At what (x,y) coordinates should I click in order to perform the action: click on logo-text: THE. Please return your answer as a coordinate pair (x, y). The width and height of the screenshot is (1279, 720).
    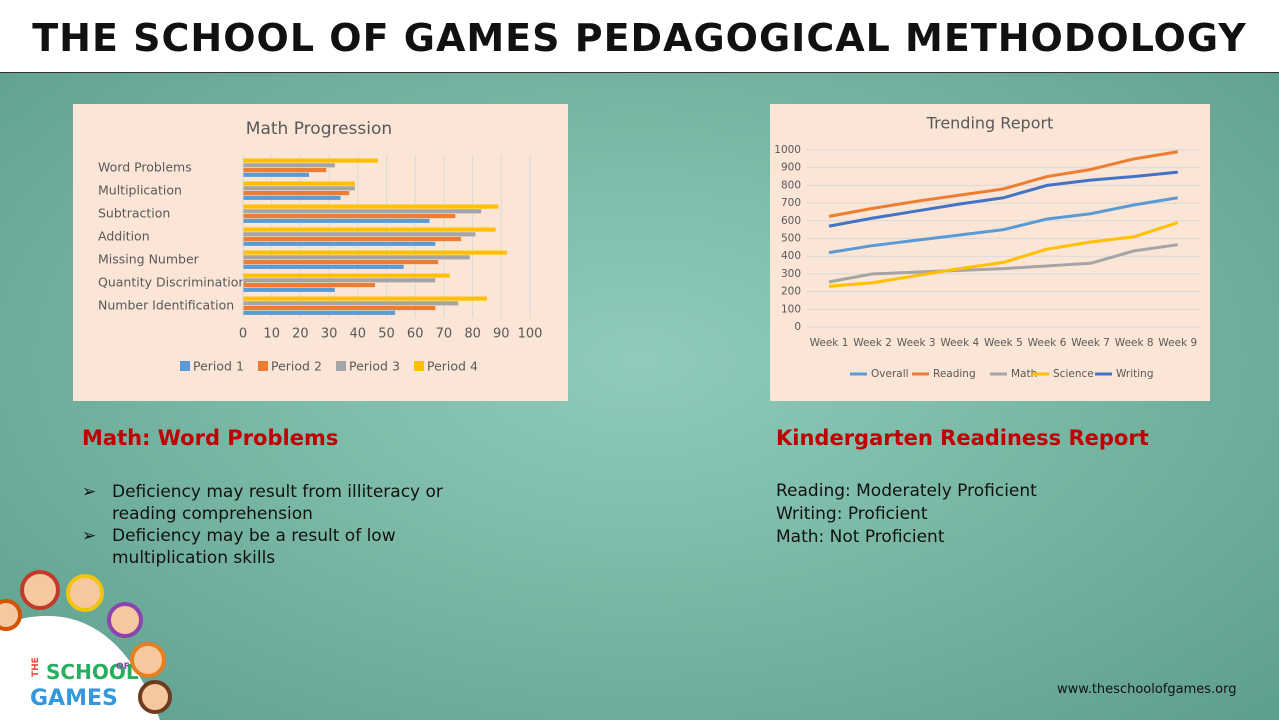
    Looking at the image, I should click on (36, 667).